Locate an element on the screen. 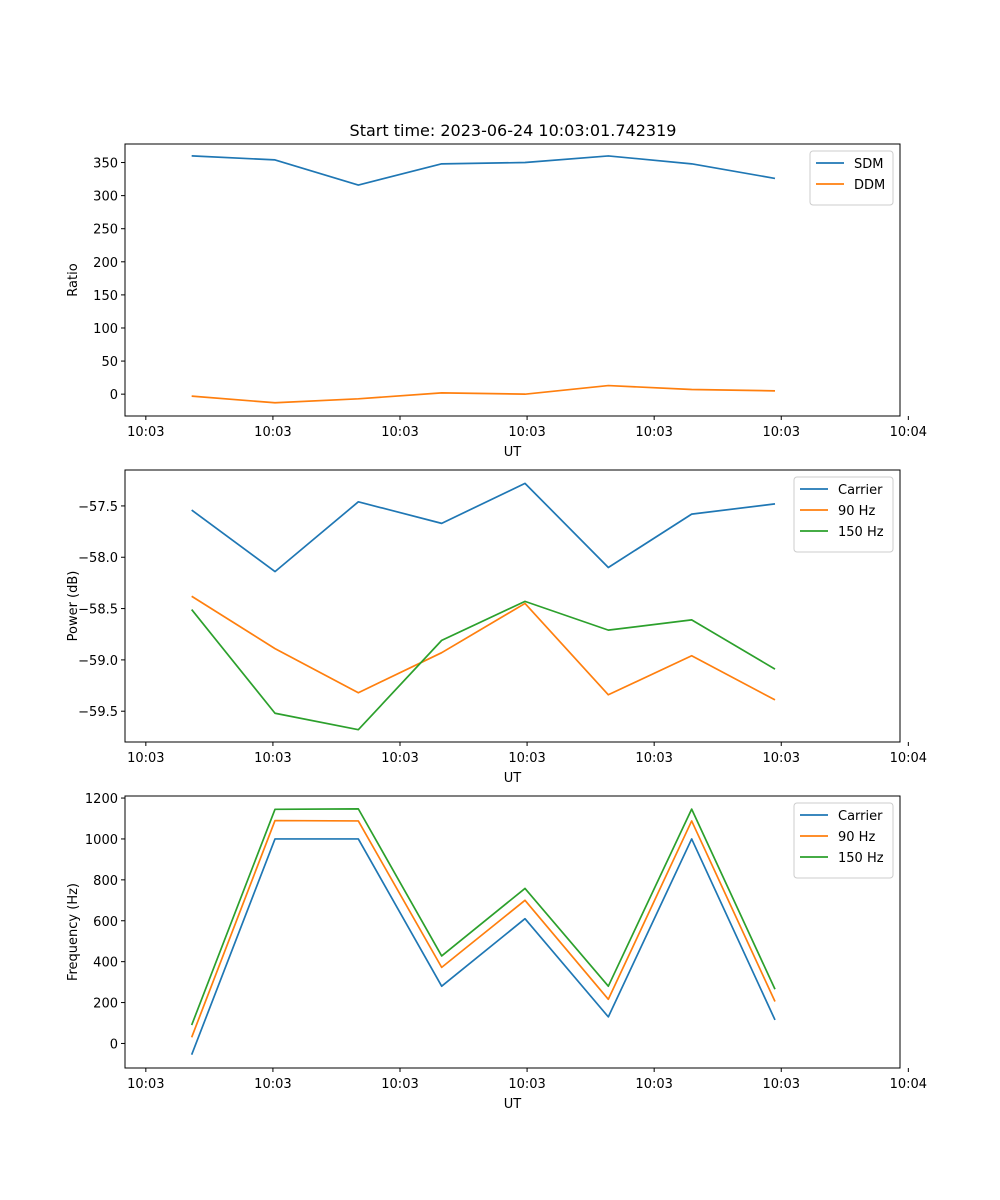 This screenshot has height=1200, width=1000. figure-title: Start time: 2023-06-24 10:03:01.742319 is located at coordinates (513, 130).